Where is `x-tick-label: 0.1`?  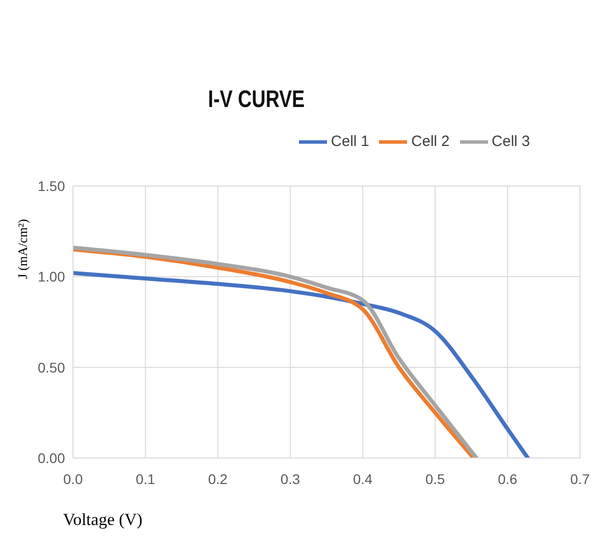
x-tick-label: 0.1 is located at coordinates (146, 478).